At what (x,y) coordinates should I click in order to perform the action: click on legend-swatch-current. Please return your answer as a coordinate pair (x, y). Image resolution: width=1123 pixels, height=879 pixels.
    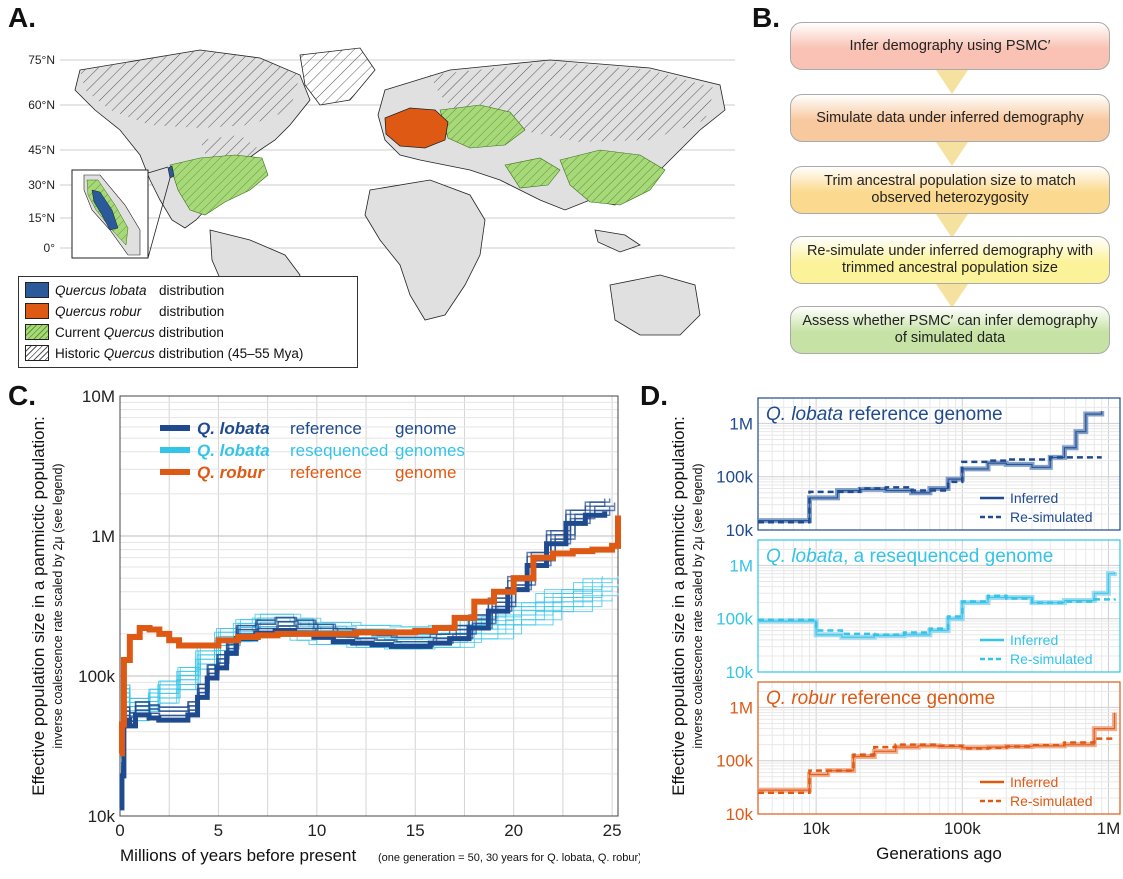
    Looking at the image, I should click on (37, 332).